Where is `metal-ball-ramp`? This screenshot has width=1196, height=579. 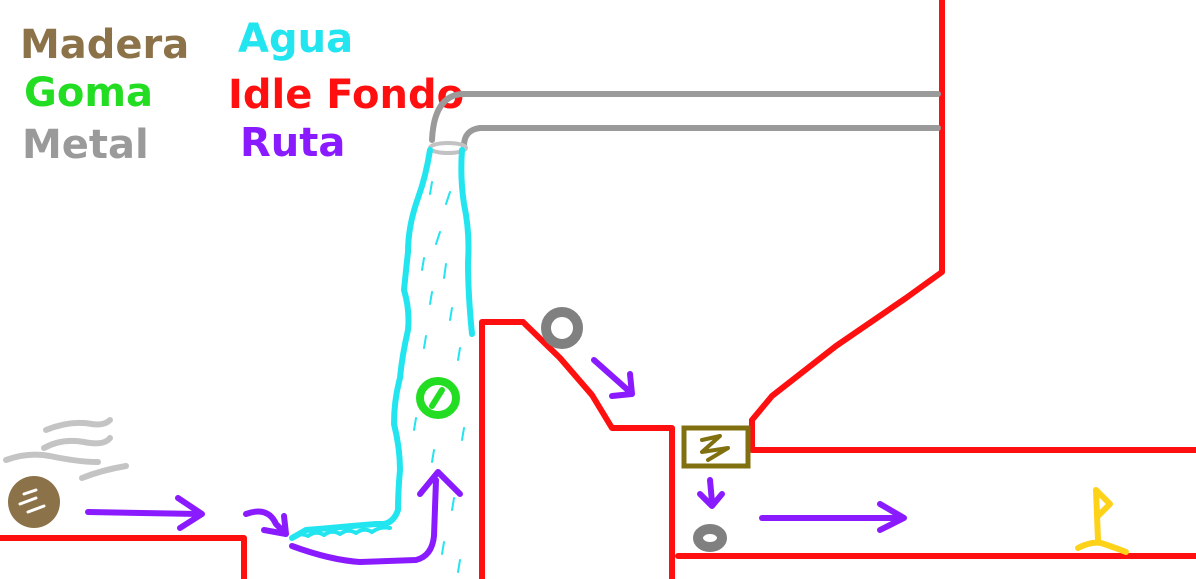
metal-ball-ramp is located at coordinates (562, 328).